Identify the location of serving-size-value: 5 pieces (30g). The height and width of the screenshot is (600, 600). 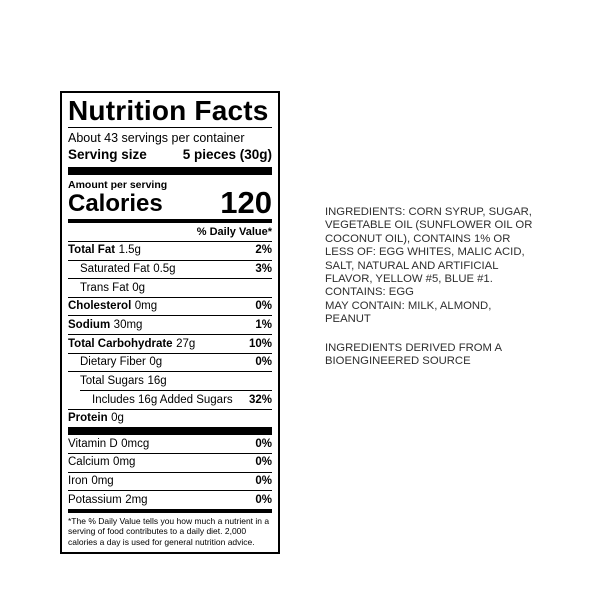
(227, 155).